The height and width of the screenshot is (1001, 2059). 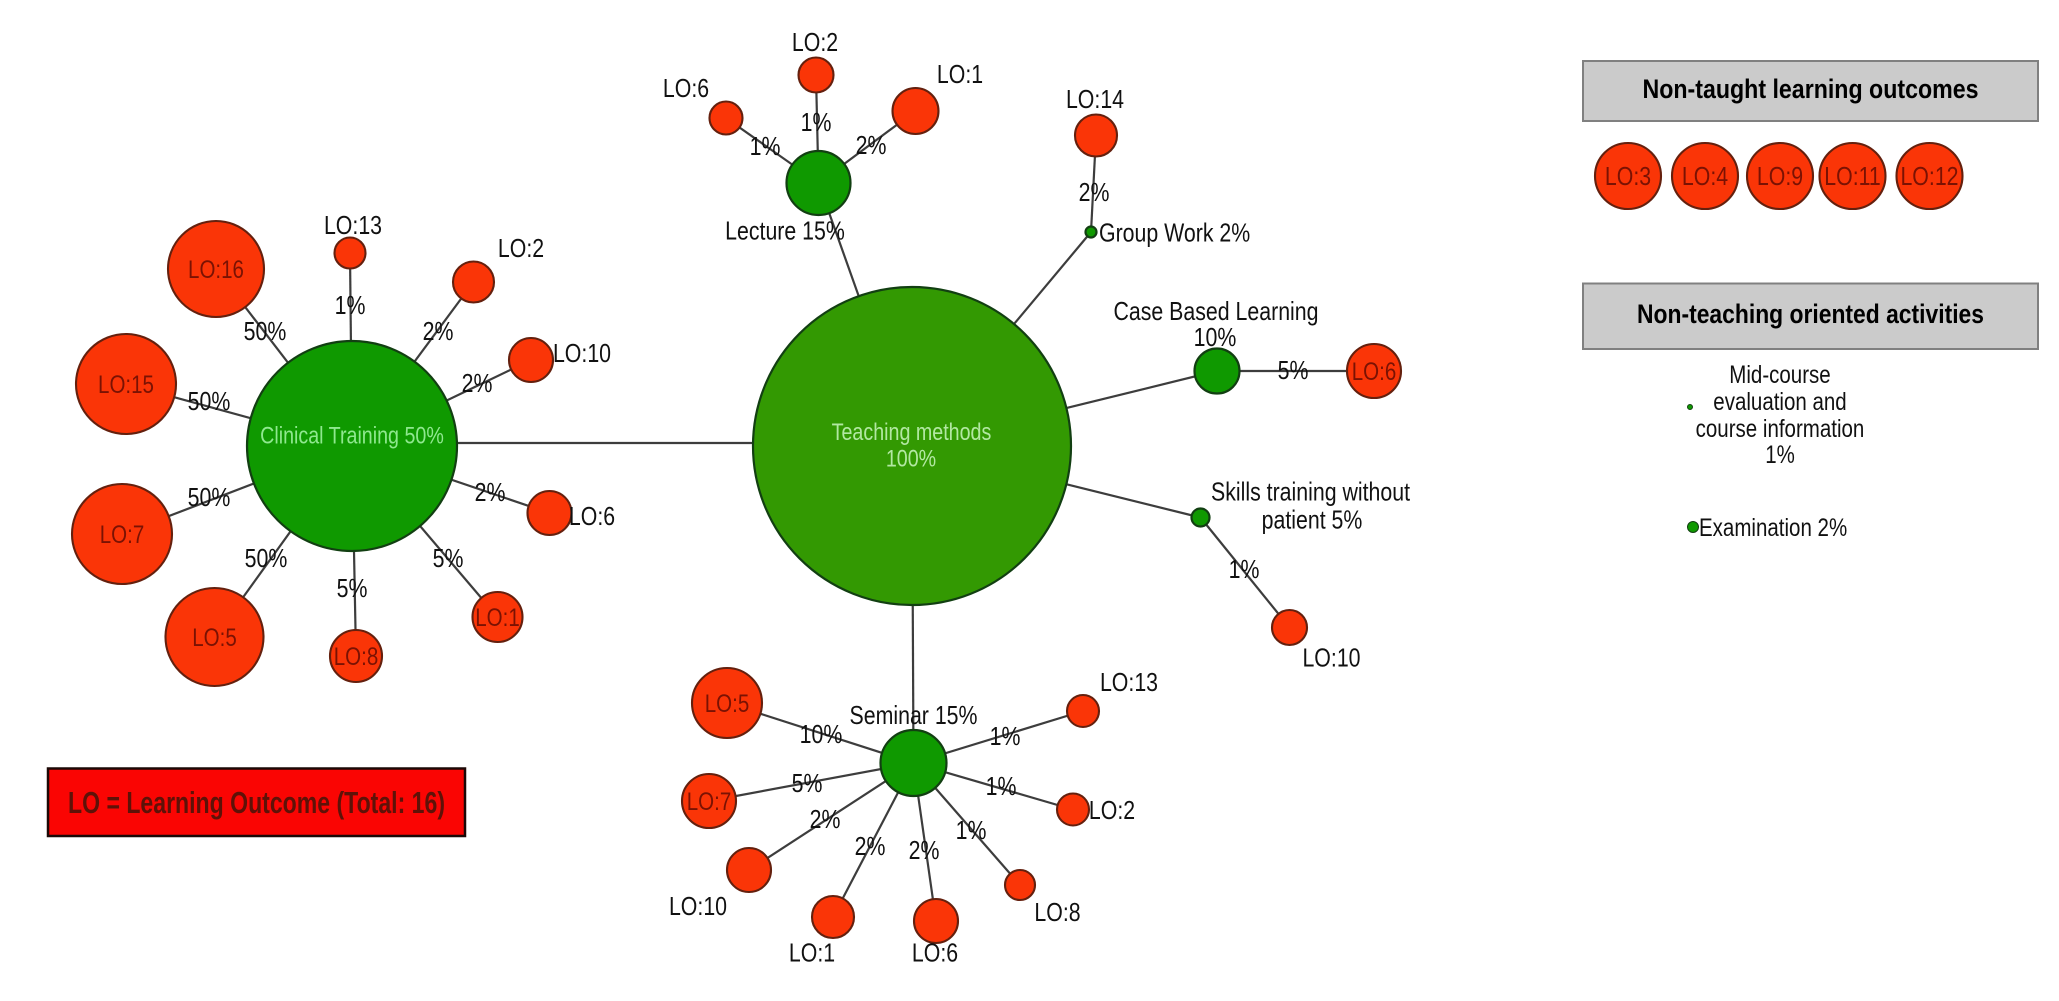 What do you see at coordinates (216, 270) in the screenshot?
I see `svg-text: LO:16` at bounding box center [216, 270].